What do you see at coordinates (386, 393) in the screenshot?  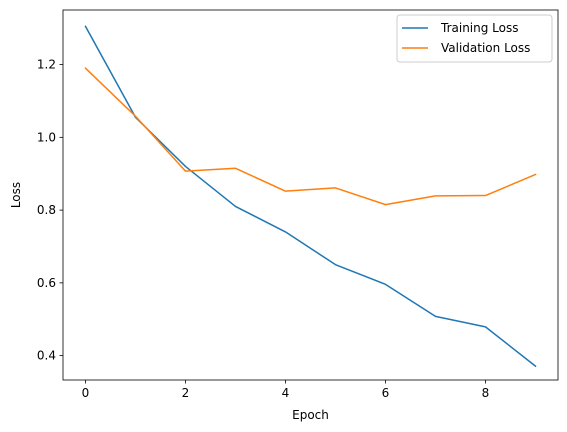 I see `x-tick-label: 6` at bounding box center [386, 393].